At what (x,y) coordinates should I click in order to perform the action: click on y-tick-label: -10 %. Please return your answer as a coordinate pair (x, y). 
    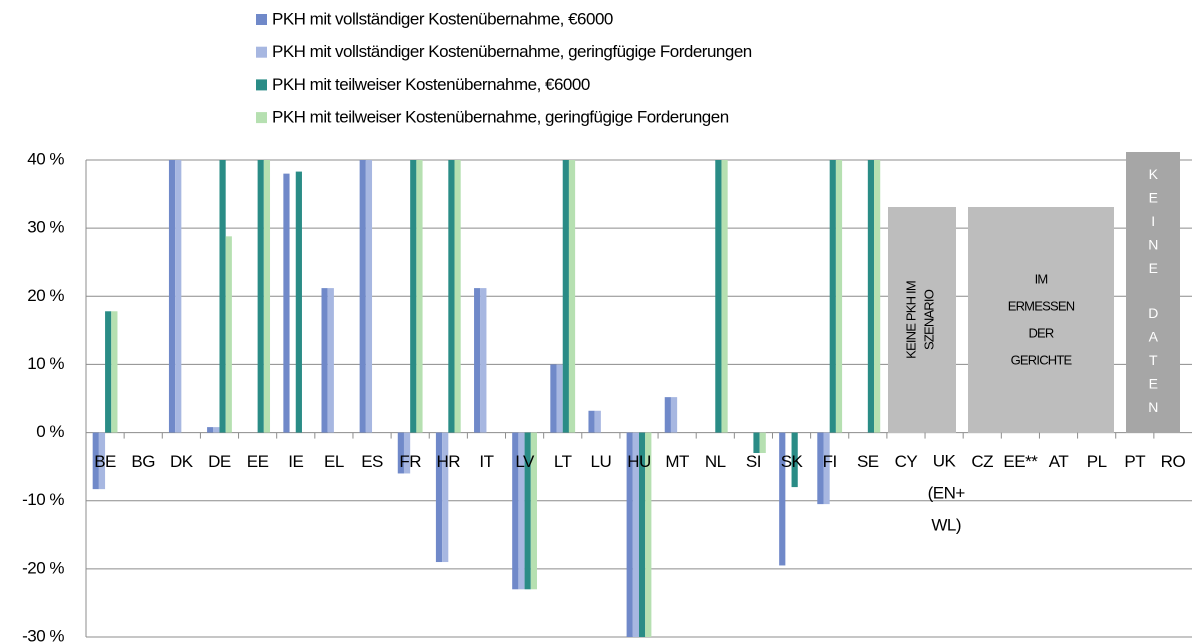
    Looking at the image, I should click on (43, 499).